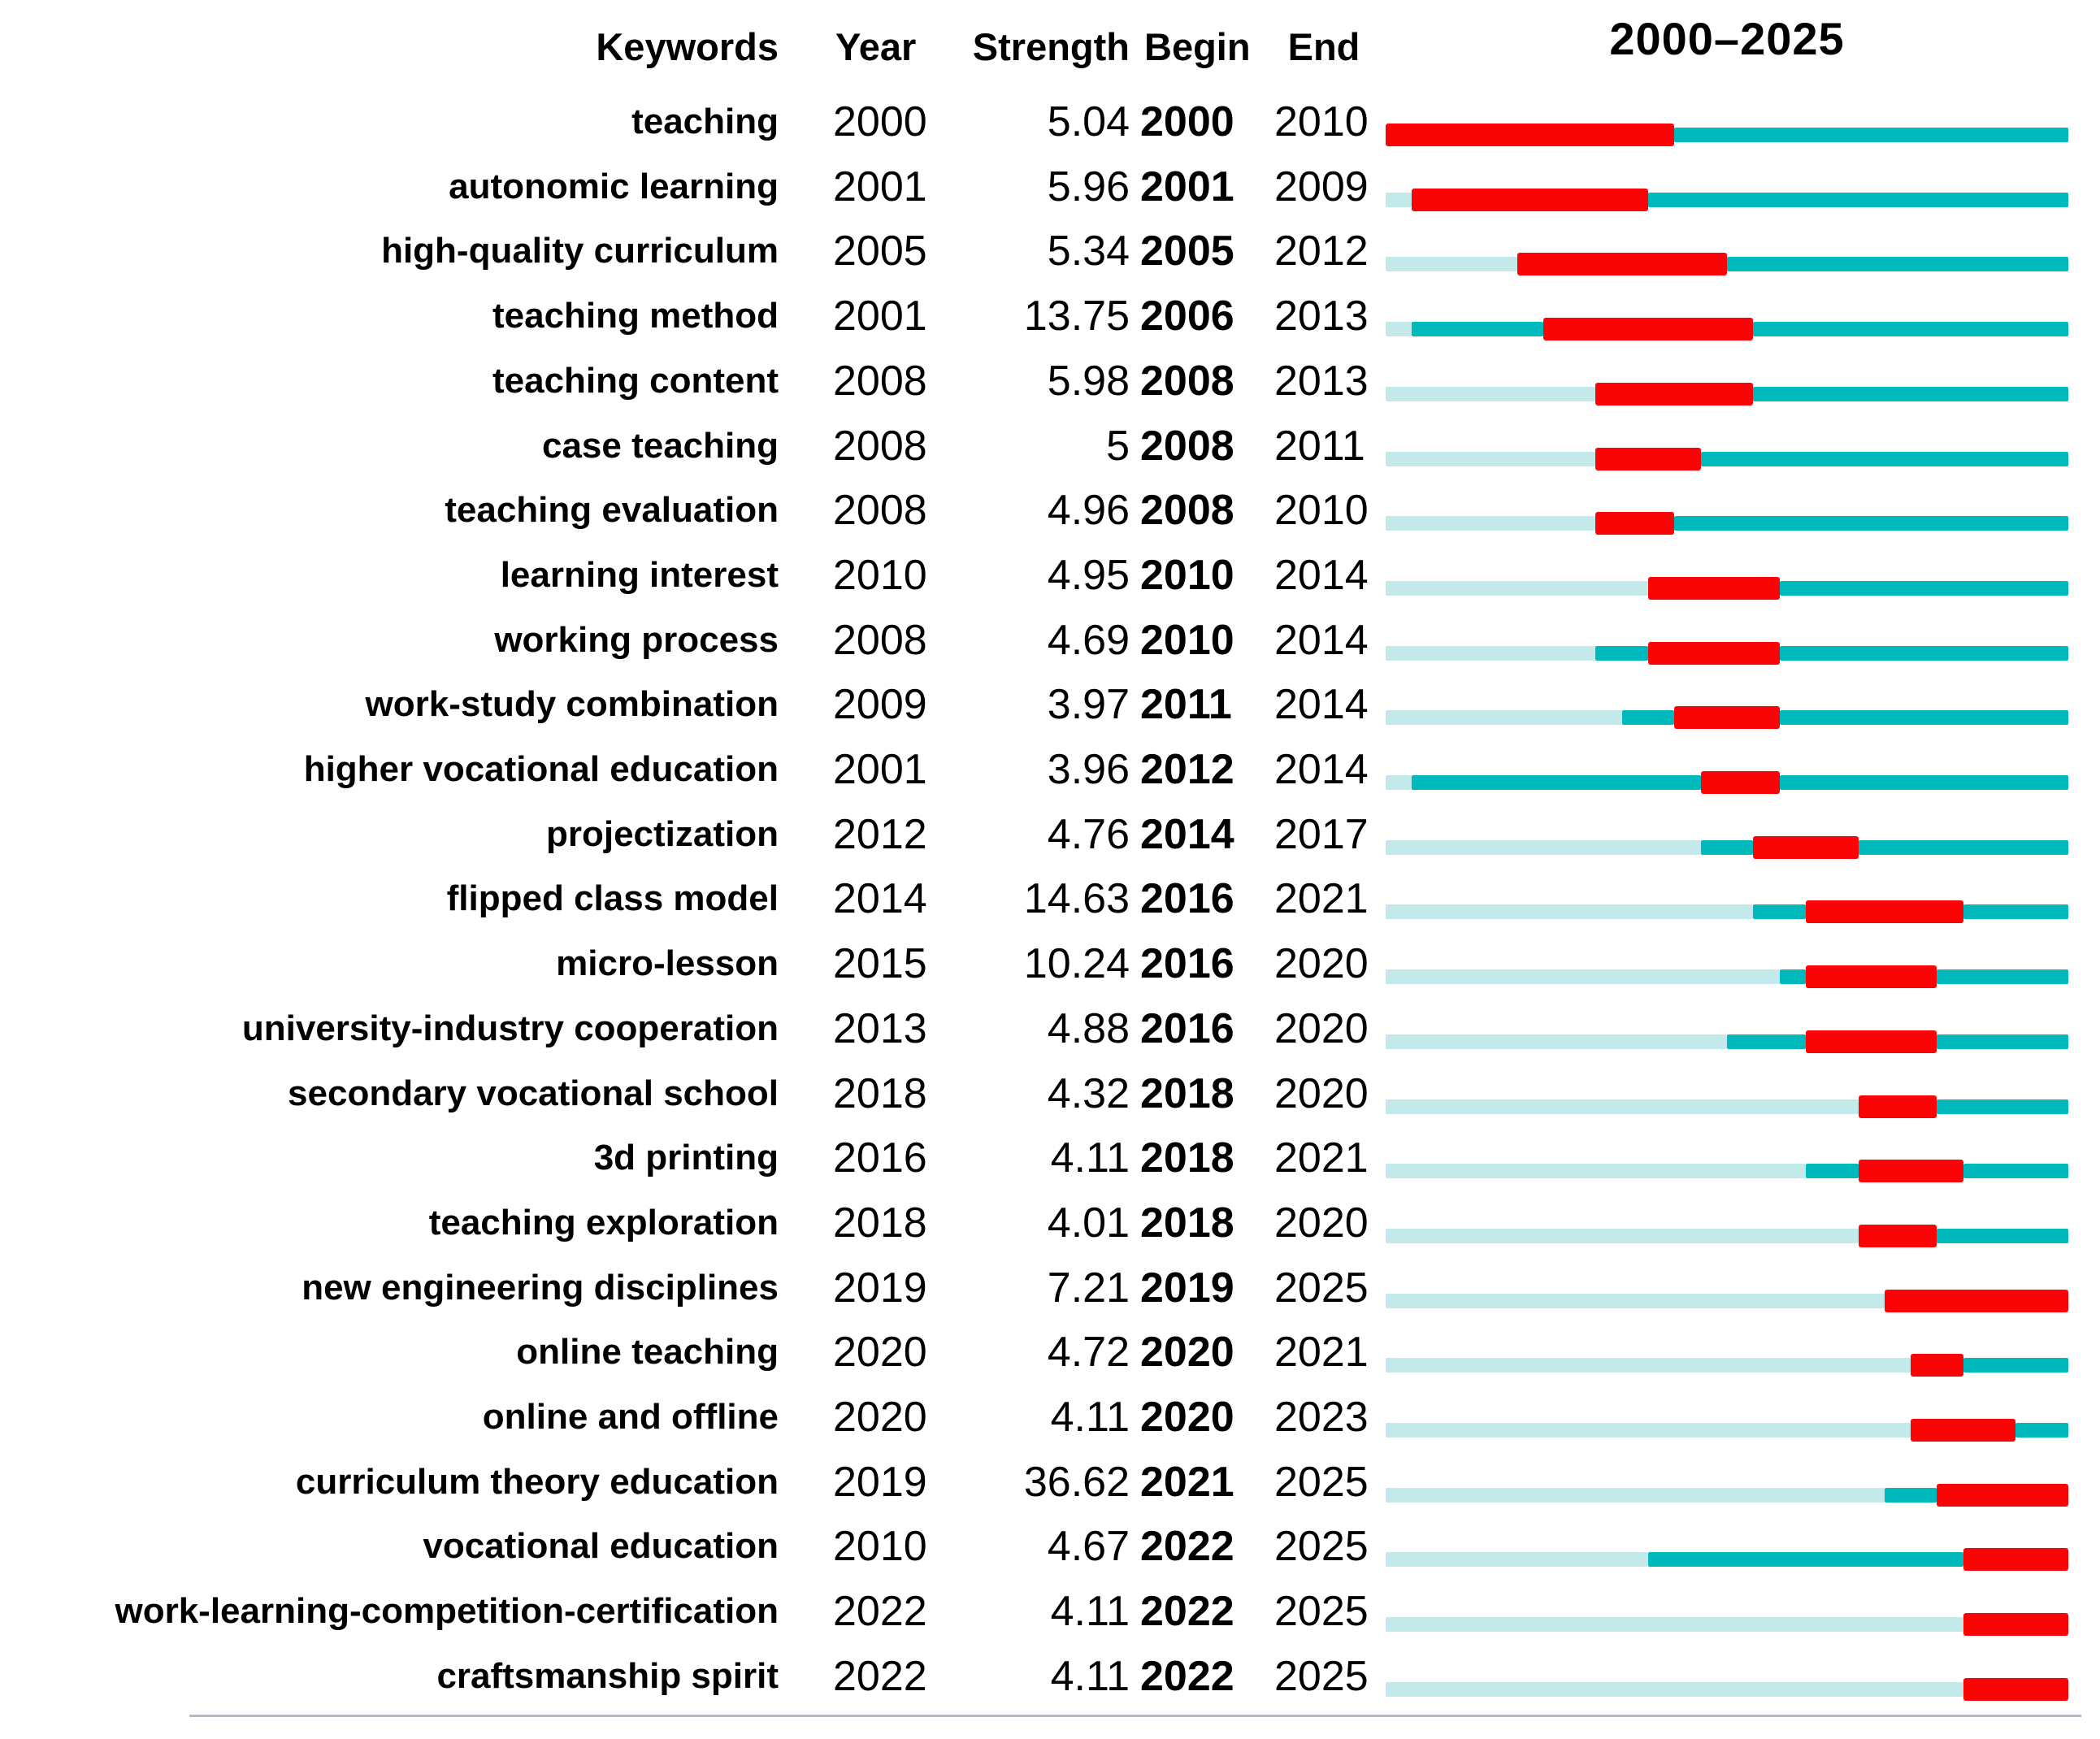 The width and height of the screenshot is (2100, 1739). I want to click on table-row: flipped class model 2014 14.63 2016 2021, so click(1050, 900).